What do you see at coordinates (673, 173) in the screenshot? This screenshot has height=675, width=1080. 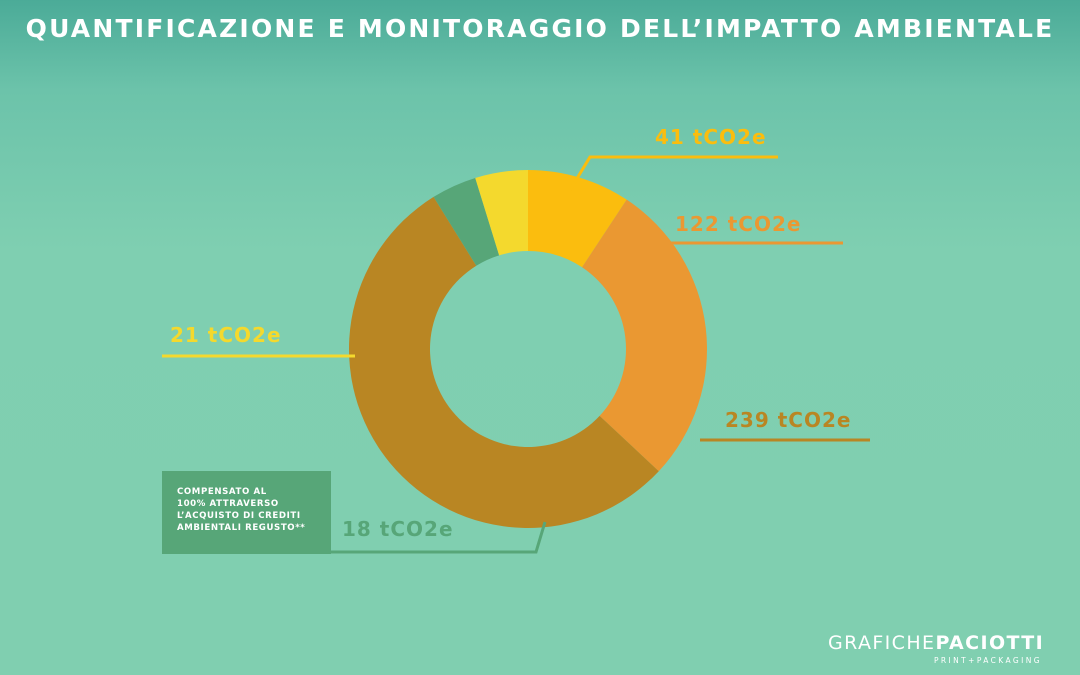 I see `leader-line` at bounding box center [673, 173].